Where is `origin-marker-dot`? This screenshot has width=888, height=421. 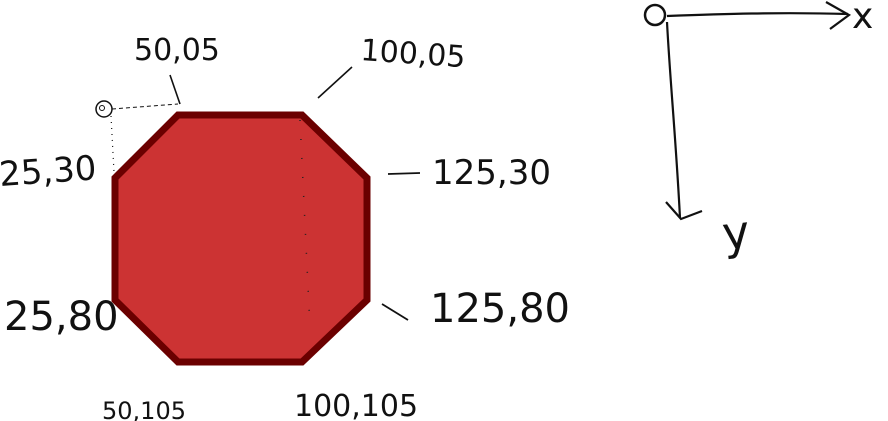
origin-marker-dot is located at coordinates (102, 108).